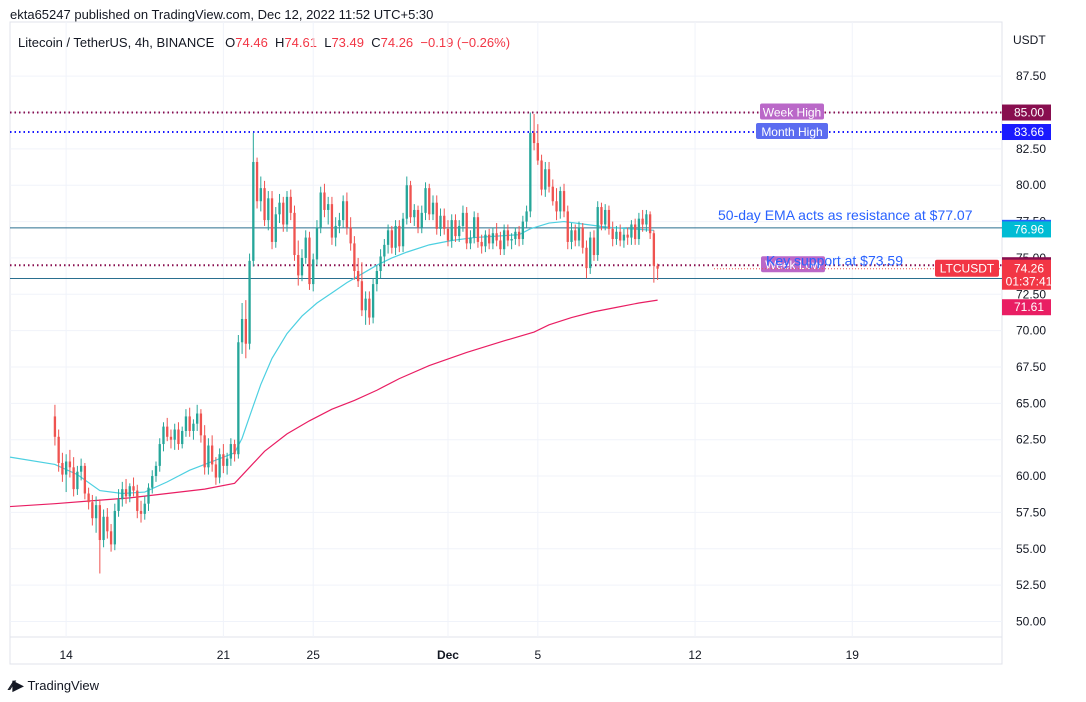 The image size is (1086, 702). I want to click on x-tick-label: Dec, so click(448, 655).